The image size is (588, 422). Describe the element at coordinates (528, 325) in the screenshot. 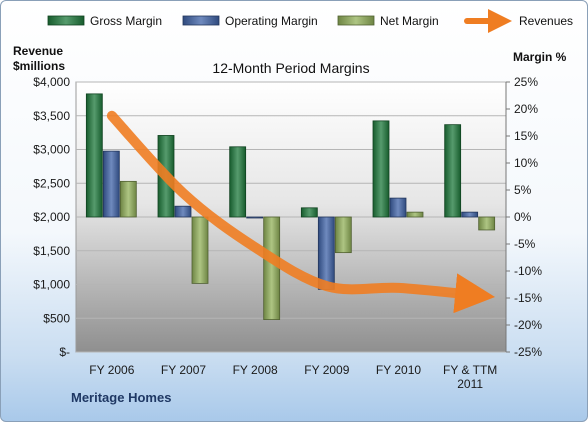

I see `right-axis-tick-label: -20%` at that location.